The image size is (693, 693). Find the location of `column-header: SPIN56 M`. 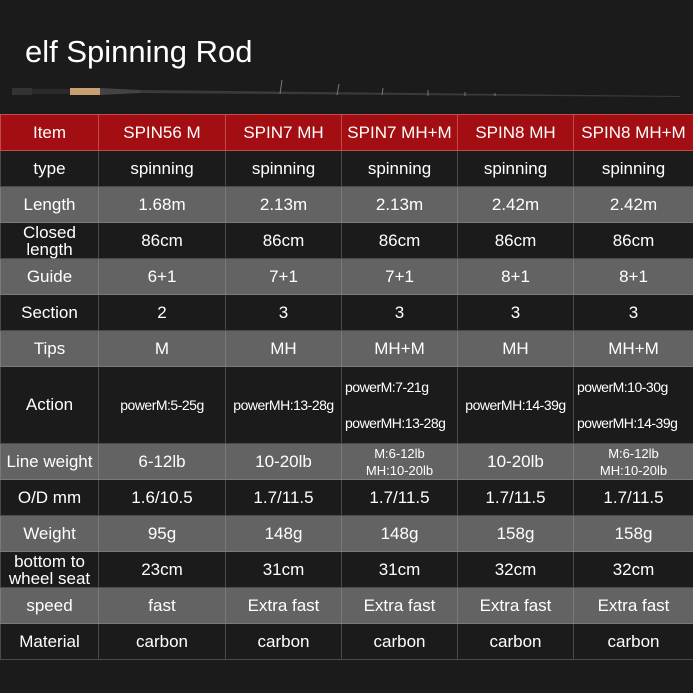

column-header: SPIN56 M is located at coordinates (162, 132).